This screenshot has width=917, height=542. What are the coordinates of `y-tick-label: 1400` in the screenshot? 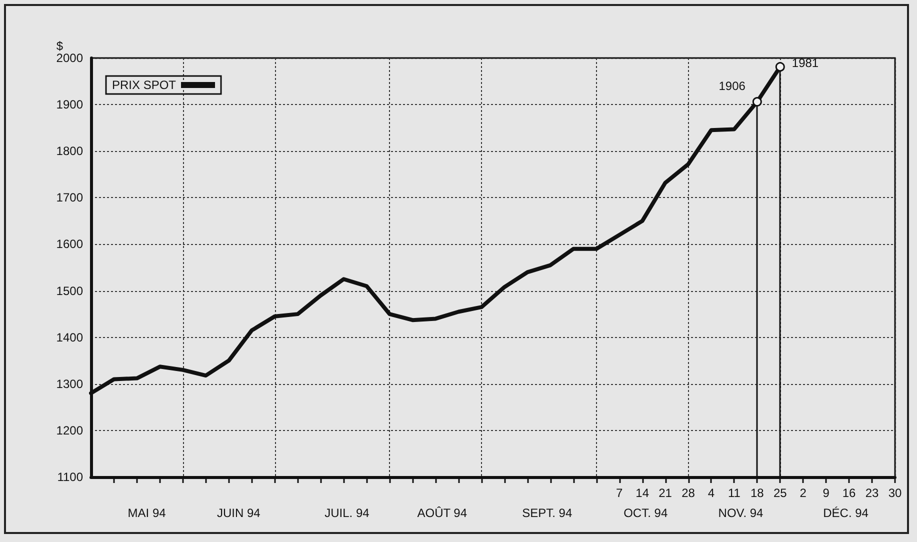 It's located at (70, 337).